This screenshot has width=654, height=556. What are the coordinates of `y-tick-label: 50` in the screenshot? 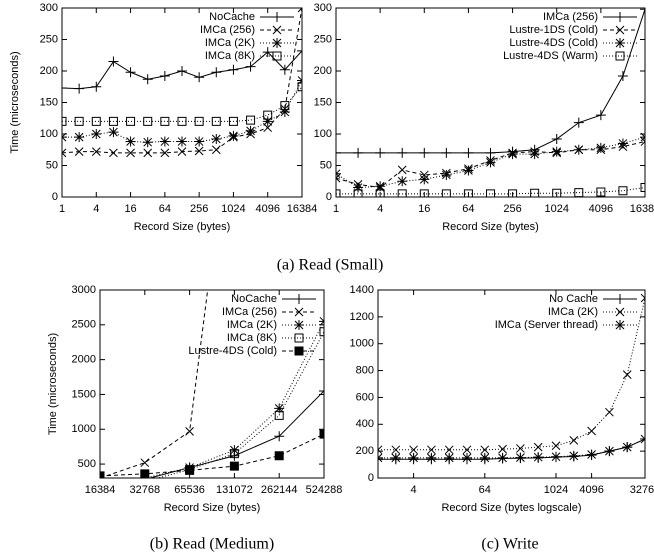 It's located at (326, 165).